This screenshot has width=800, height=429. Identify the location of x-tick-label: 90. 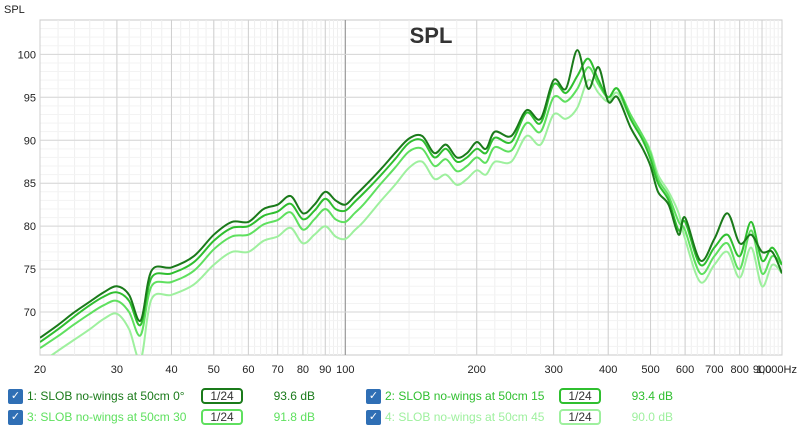
(325, 370).